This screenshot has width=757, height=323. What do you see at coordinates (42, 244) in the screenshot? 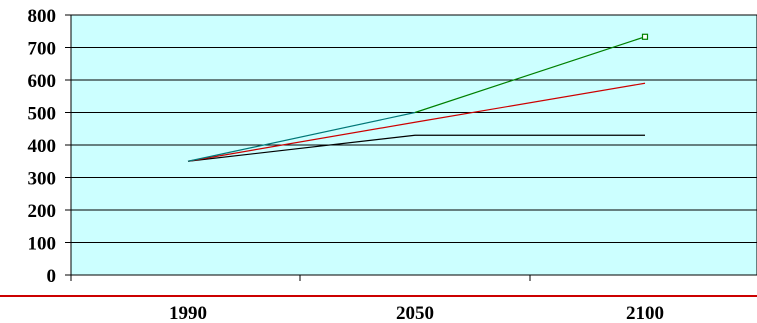
I see `y-tick-label: 100` at bounding box center [42, 244].